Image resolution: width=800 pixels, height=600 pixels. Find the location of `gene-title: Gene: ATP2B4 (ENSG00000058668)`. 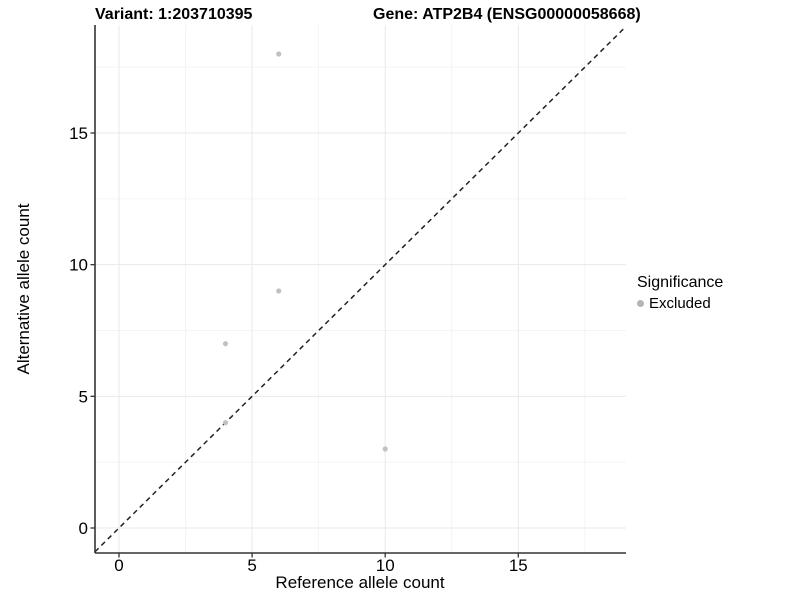

gene-title: Gene: ATP2B4 (ENSG00000058668) is located at coordinates (507, 14).